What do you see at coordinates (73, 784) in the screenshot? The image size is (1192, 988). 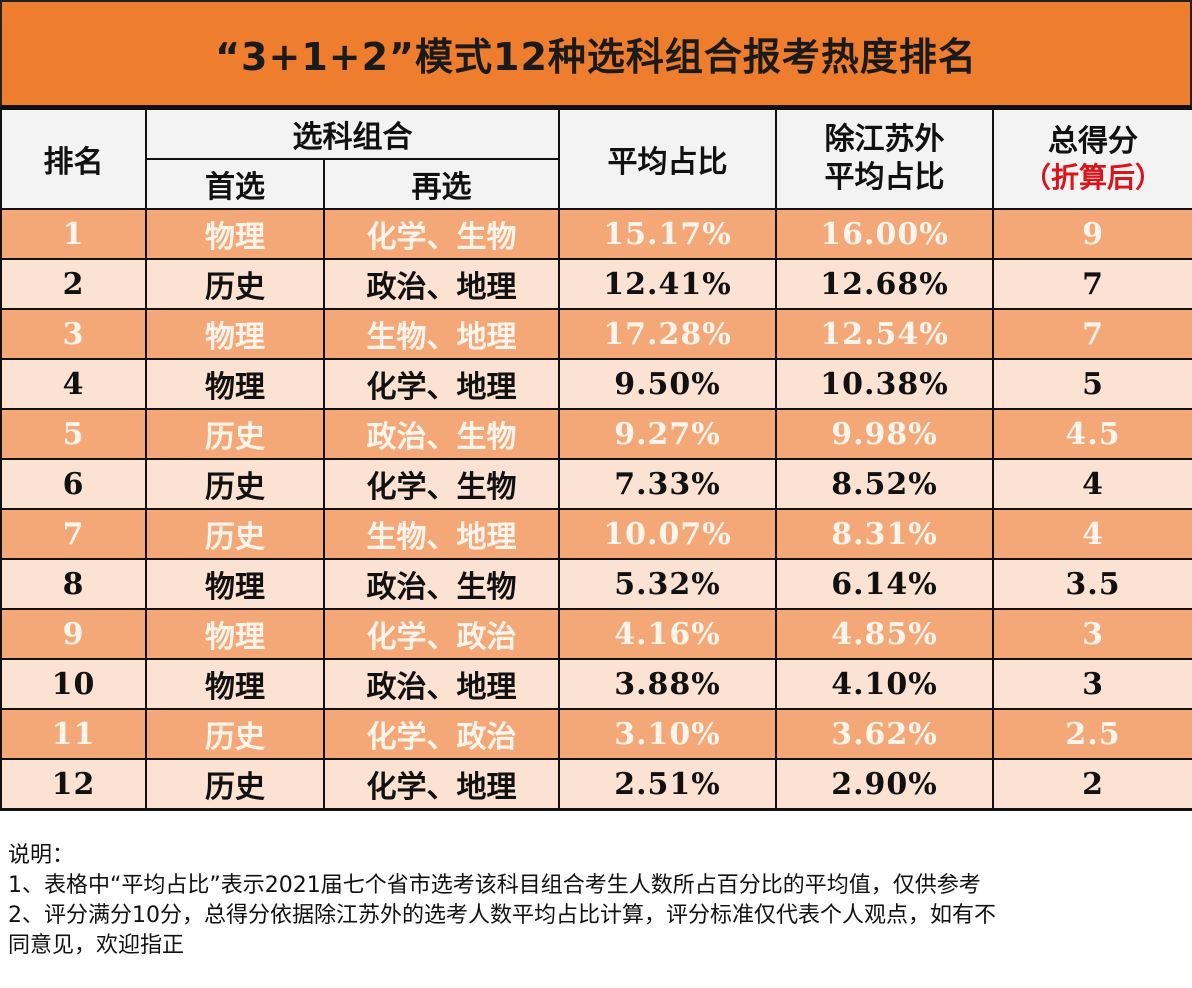 I see `cell-rank: 12` at bounding box center [73, 784].